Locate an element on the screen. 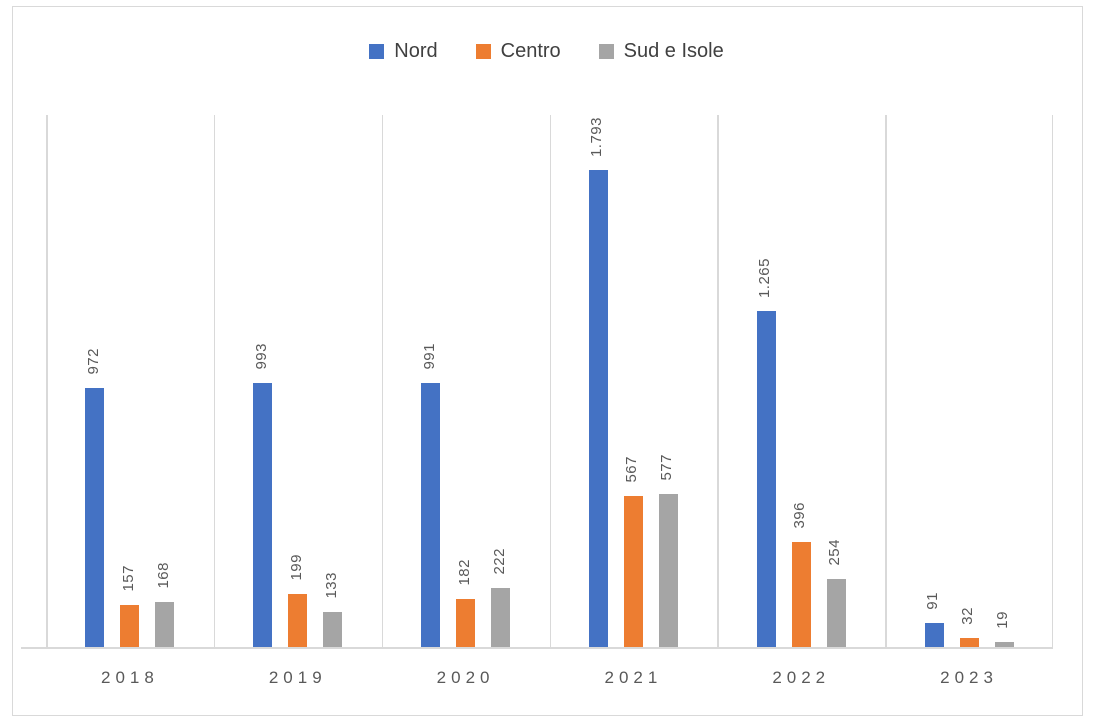 The width and height of the screenshot is (1093, 724). bar-centro-2021 is located at coordinates (633, 571).